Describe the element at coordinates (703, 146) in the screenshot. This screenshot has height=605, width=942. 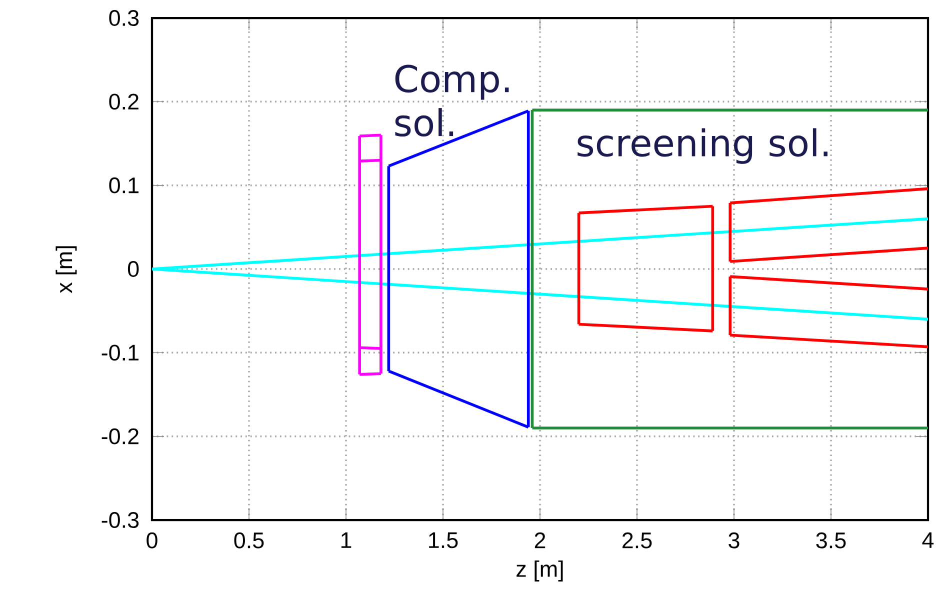
I see `annotation: screening sol.` at that location.